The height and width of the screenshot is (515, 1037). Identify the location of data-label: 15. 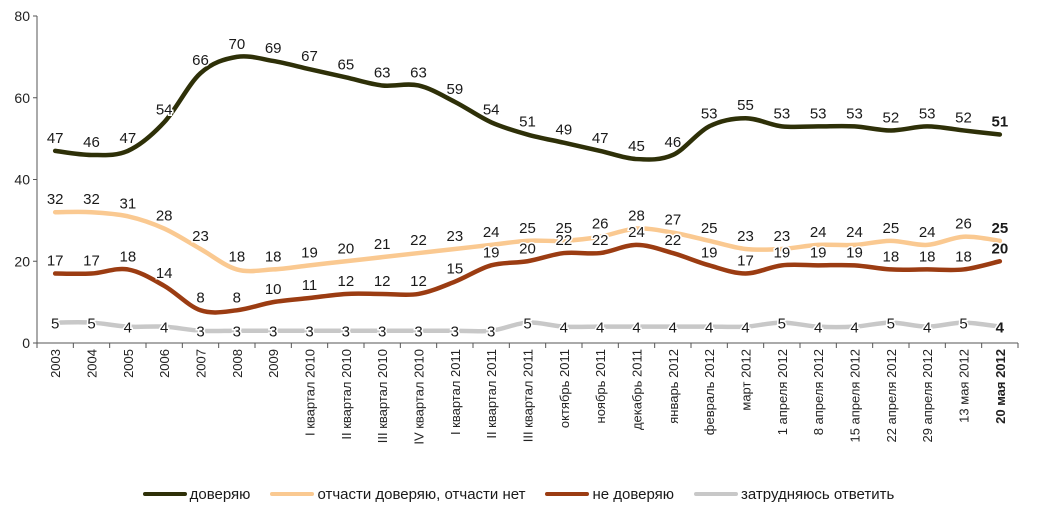
(454, 269).